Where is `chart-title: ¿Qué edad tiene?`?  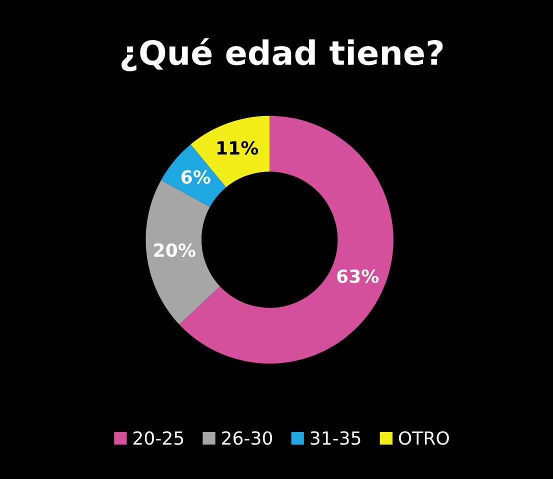 chart-title: ¿Qué edad tiene? is located at coordinates (282, 55).